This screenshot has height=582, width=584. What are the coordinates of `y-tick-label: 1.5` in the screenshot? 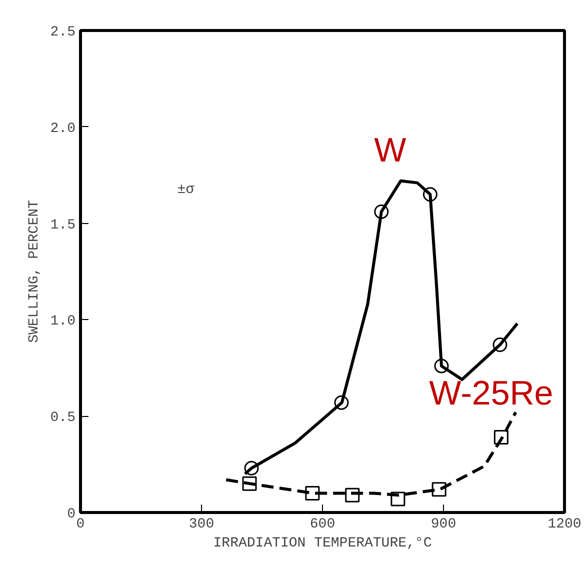 It's located at (63, 225).